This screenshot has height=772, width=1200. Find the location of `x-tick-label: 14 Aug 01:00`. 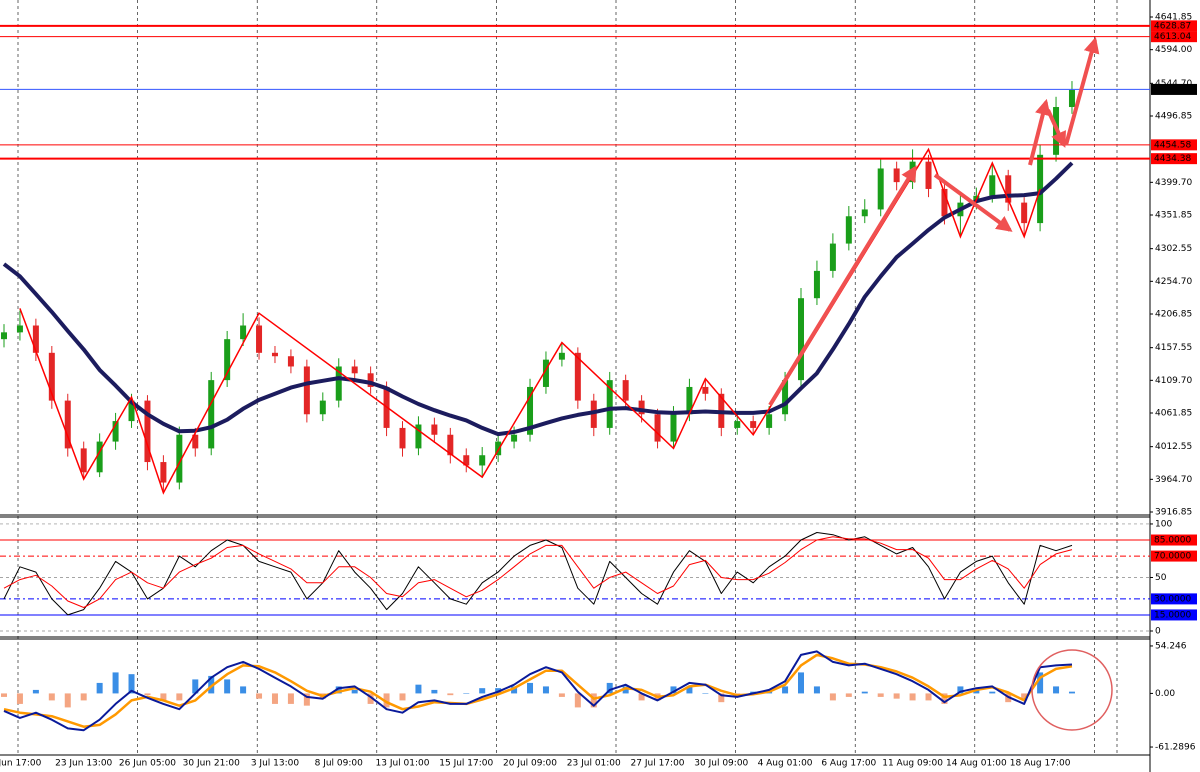

x-tick-label: 14 Aug 01:00 is located at coordinates (976, 764).